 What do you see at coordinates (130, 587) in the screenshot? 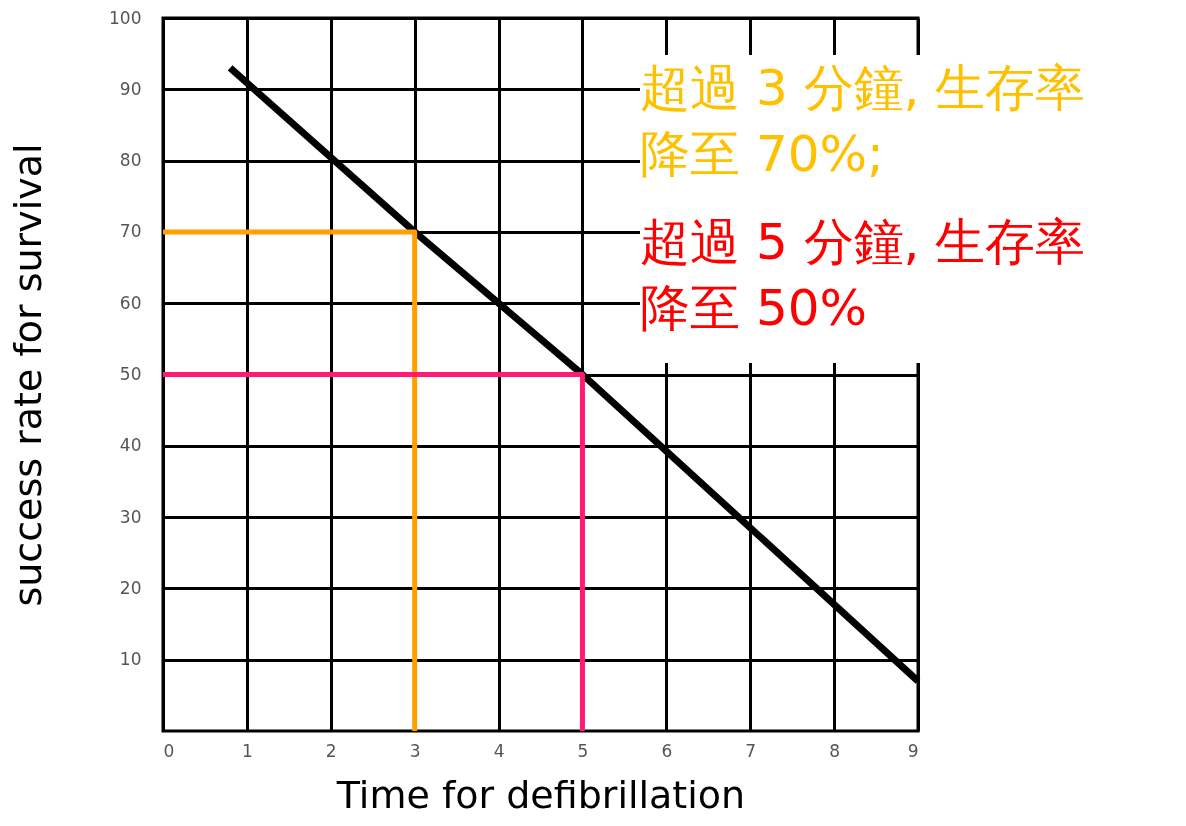
I see `y-tick-label: 20` at bounding box center [130, 587].